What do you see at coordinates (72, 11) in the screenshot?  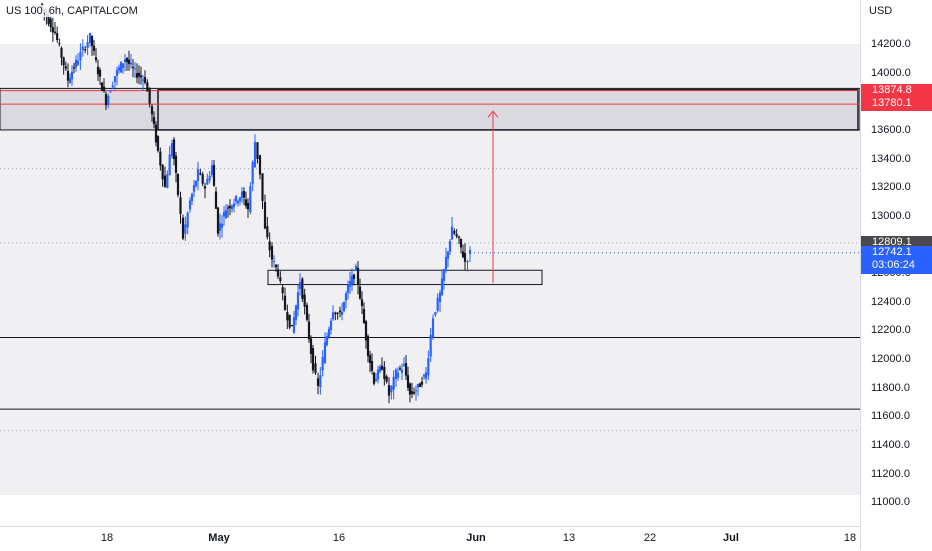 I see `symbol-title: US 100, 6h, CAPITALCOM` at bounding box center [72, 11].